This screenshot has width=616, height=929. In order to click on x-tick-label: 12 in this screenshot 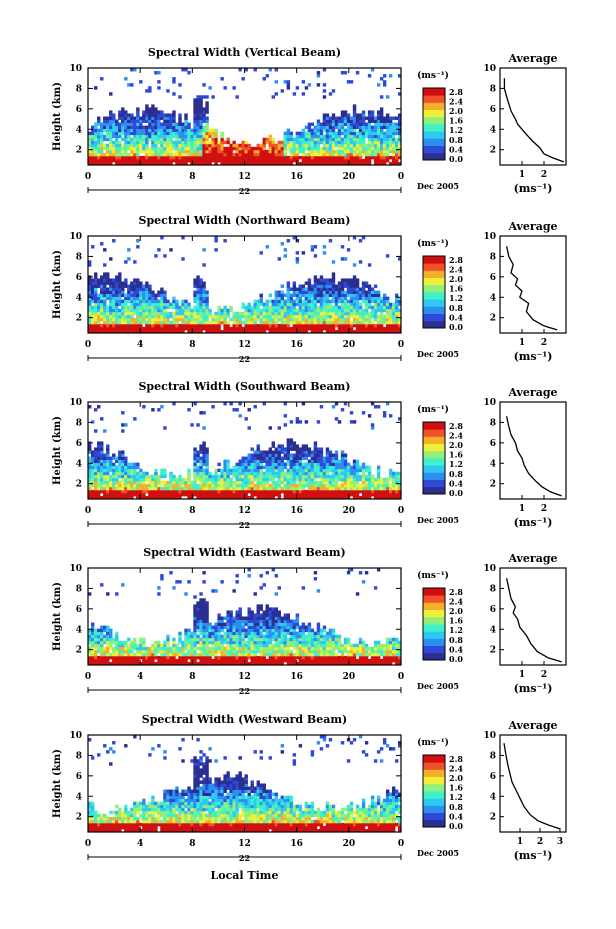, I will do `click(244, 511)`.